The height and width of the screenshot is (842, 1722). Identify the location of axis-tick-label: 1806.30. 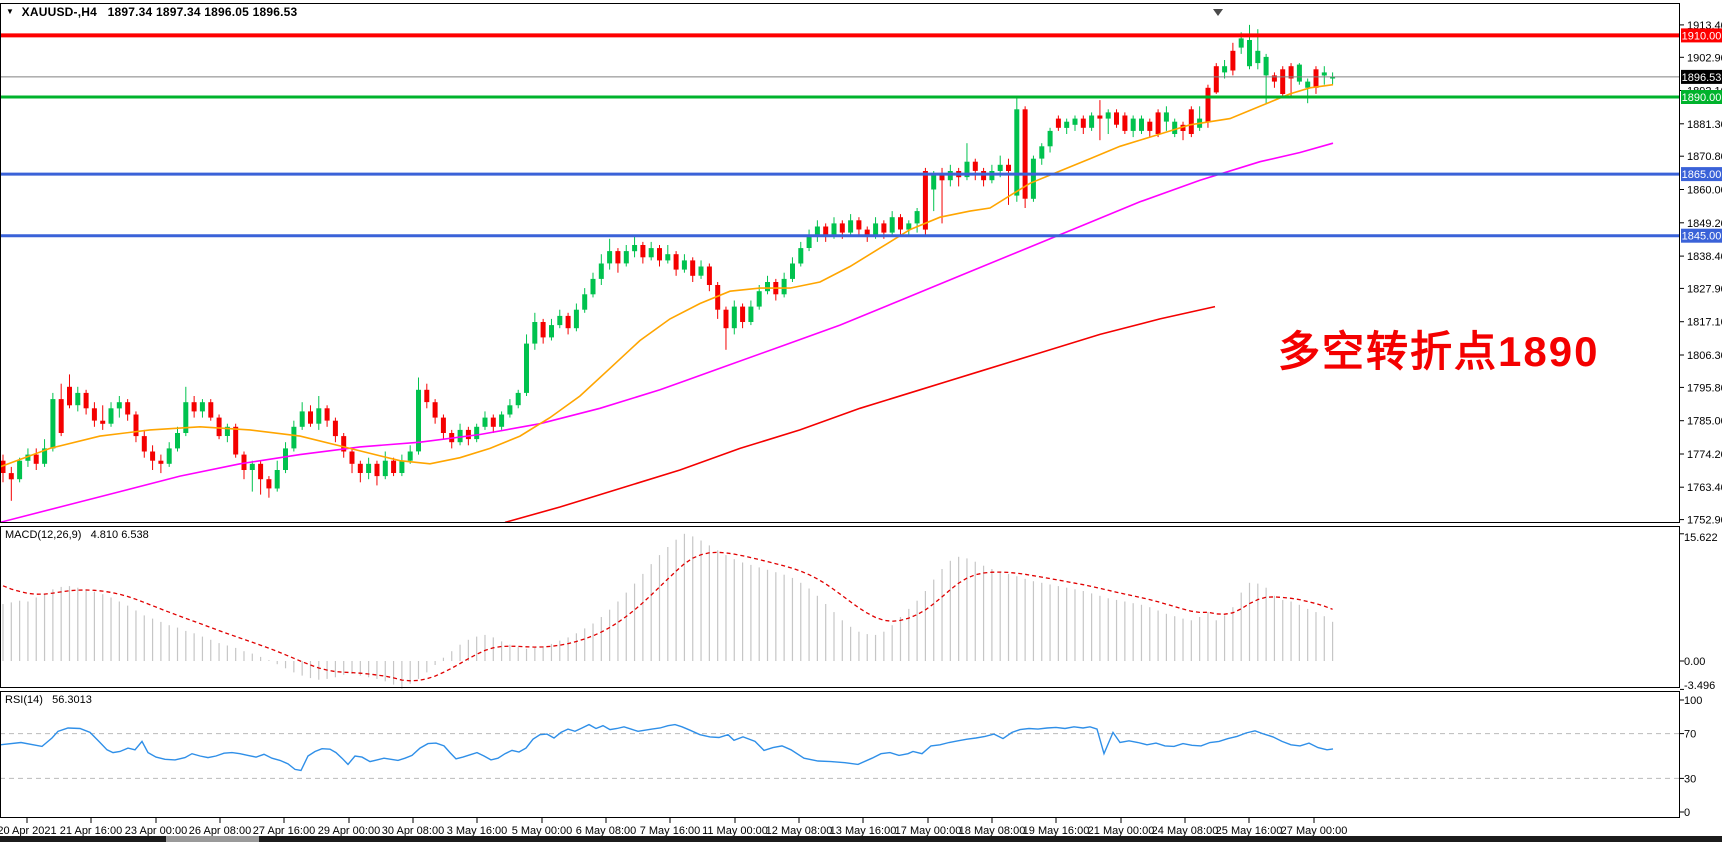
(1704, 356).